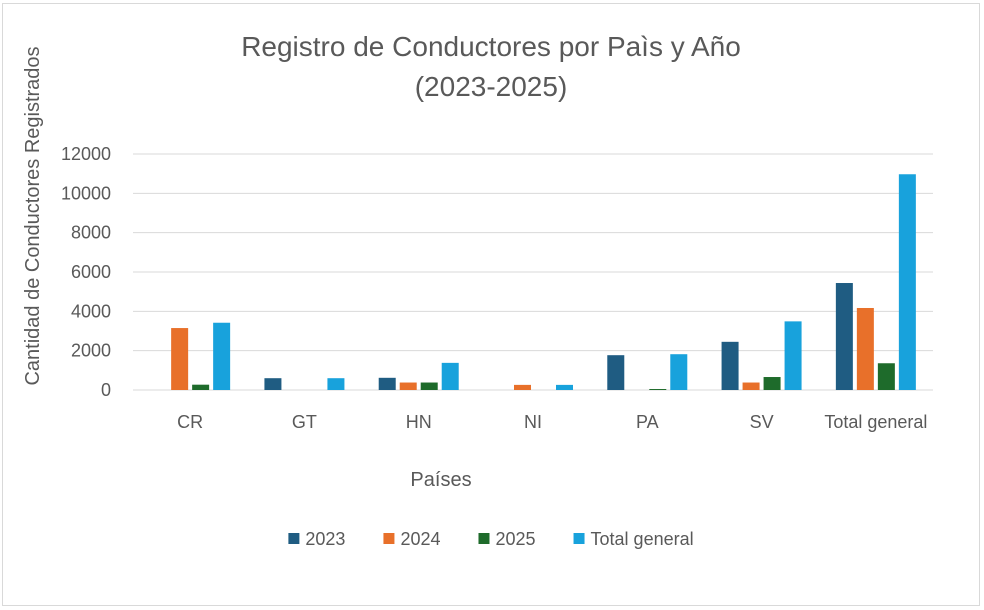  I want to click on x-axis-ticks: CR GT HN NI PA SV Total general, so click(552, 422).